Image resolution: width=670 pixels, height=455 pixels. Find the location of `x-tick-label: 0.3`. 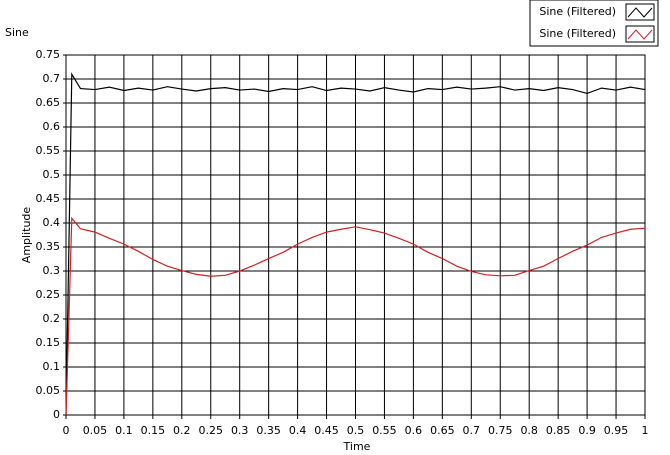

x-tick-label: 0.3 is located at coordinates (240, 430).